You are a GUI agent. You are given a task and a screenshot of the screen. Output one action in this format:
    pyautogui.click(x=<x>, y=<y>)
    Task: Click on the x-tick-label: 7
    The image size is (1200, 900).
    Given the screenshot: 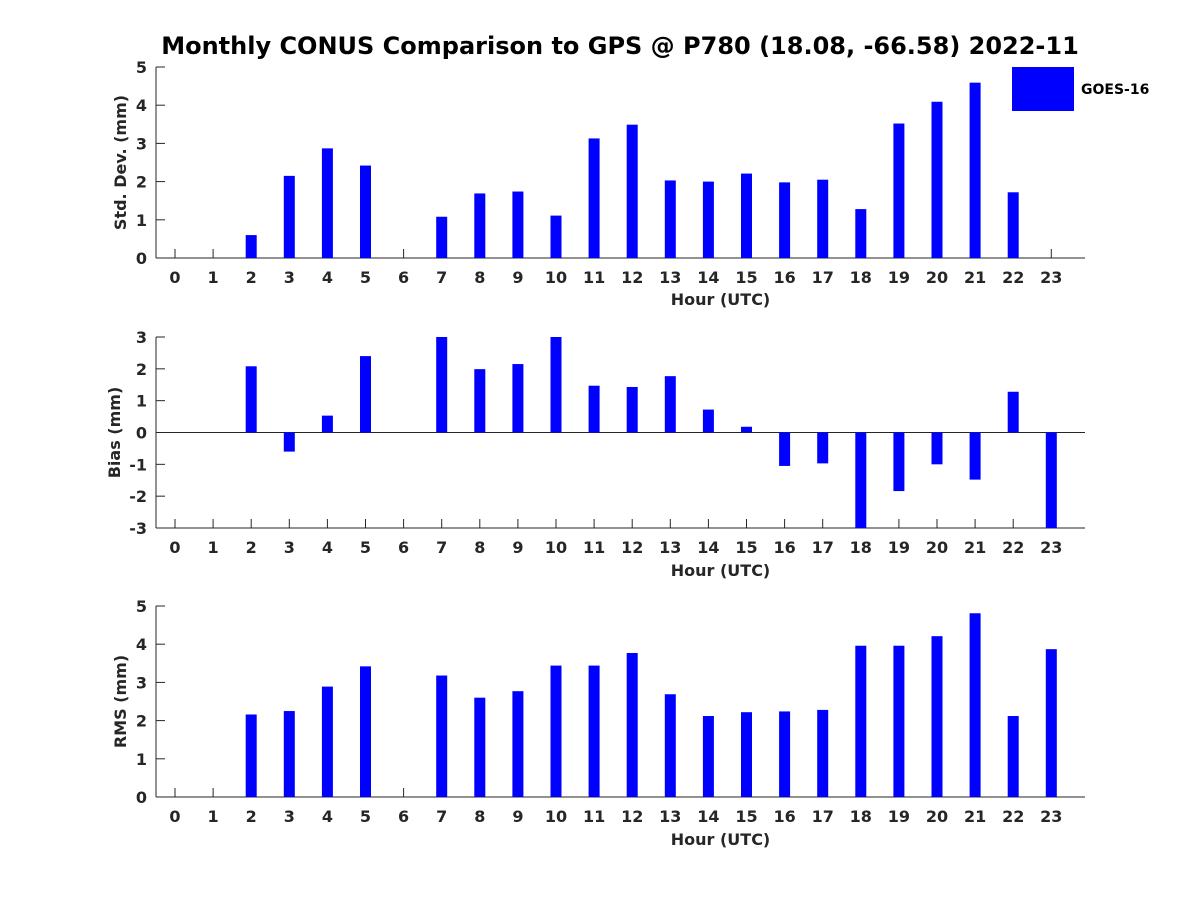 What is the action you would take?
    pyautogui.click(x=441, y=547)
    